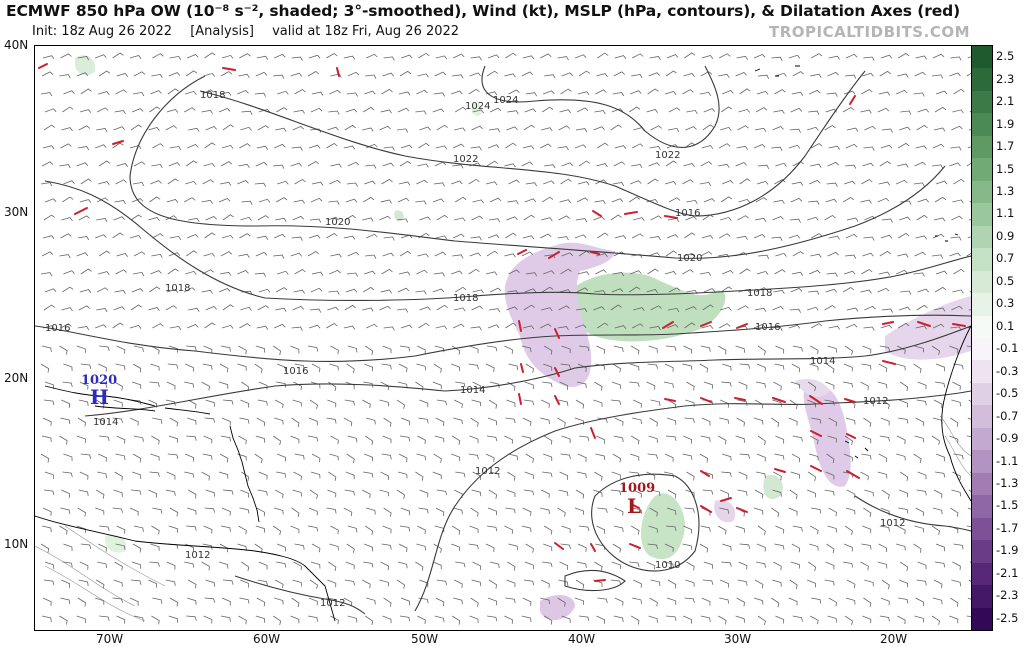  What do you see at coordinates (1005, 303) in the screenshot?
I see `colorbar-label: 0.3` at bounding box center [1005, 303].